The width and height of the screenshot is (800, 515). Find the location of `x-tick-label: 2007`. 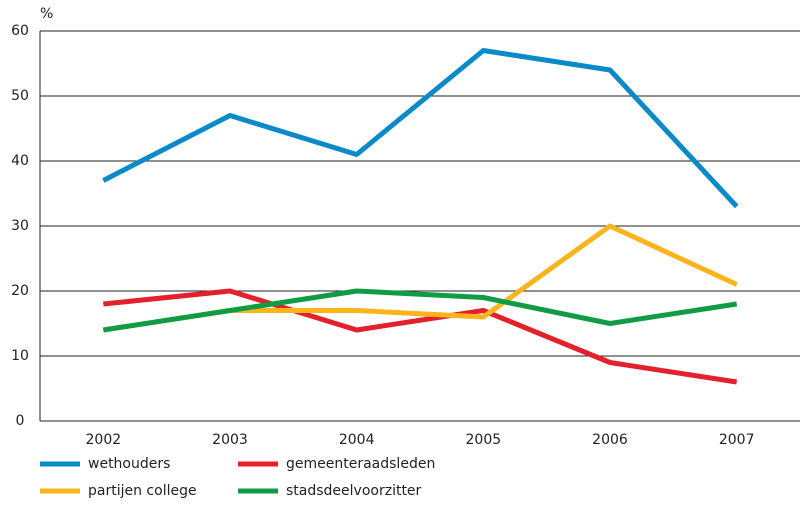

x-tick-label: 2007 is located at coordinates (737, 440).